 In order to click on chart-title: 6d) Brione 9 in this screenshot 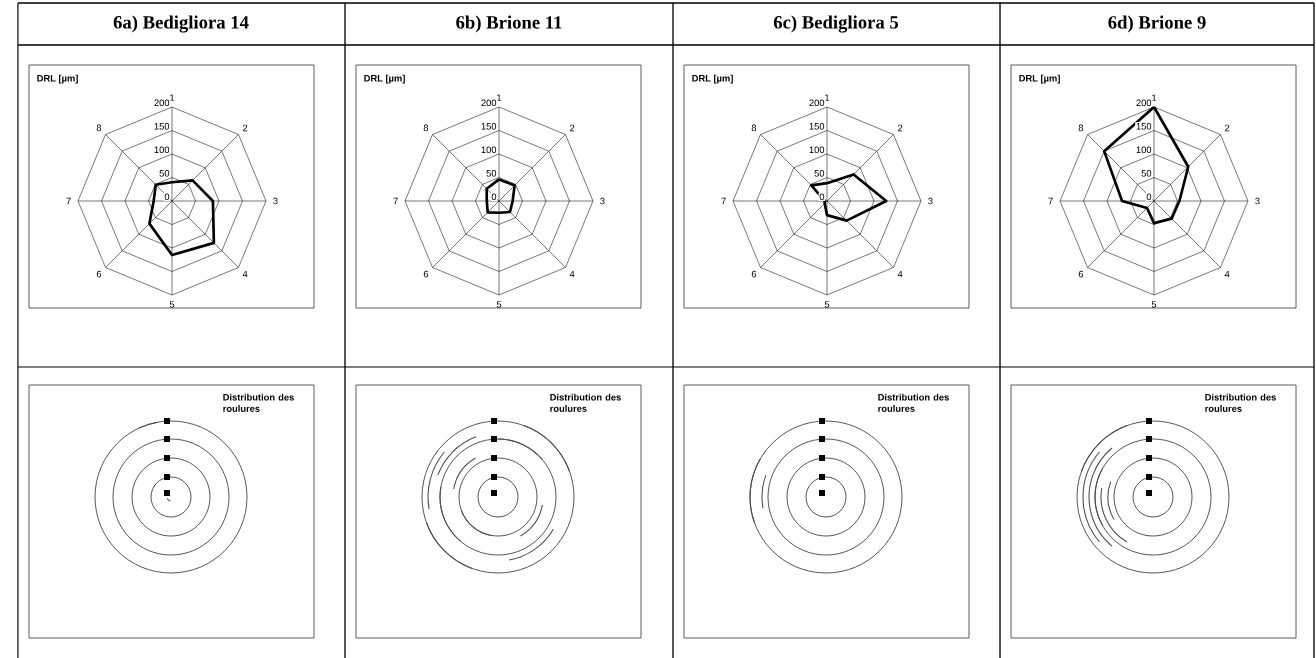, I will do `click(1157, 24)`.